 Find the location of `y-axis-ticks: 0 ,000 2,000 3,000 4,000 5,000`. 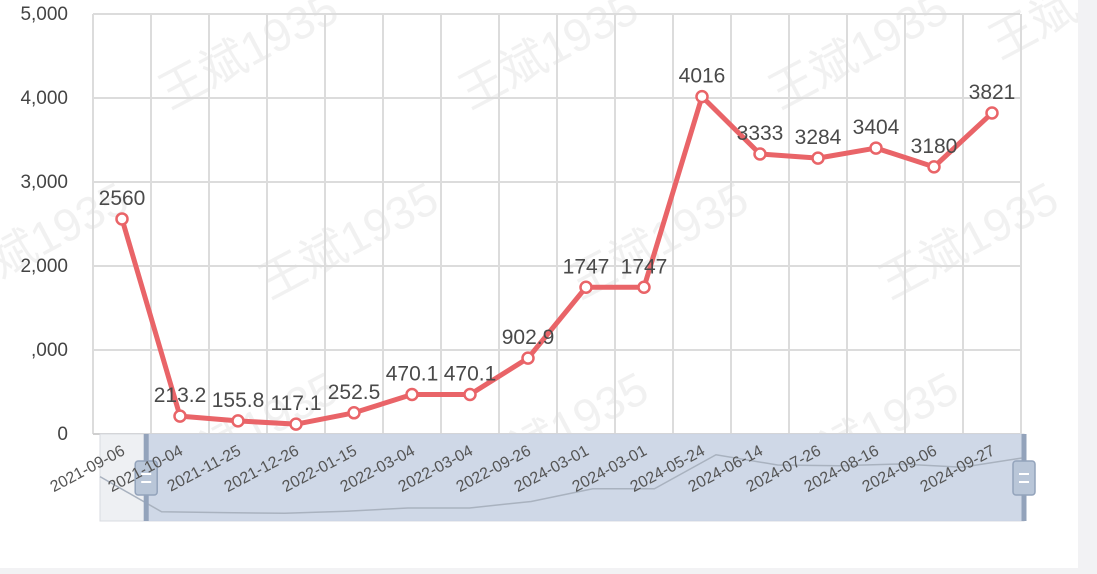

y-axis-ticks: 0 ,000 2,000 3,000 4,000 5,000 is located at coordinates (44, 224).